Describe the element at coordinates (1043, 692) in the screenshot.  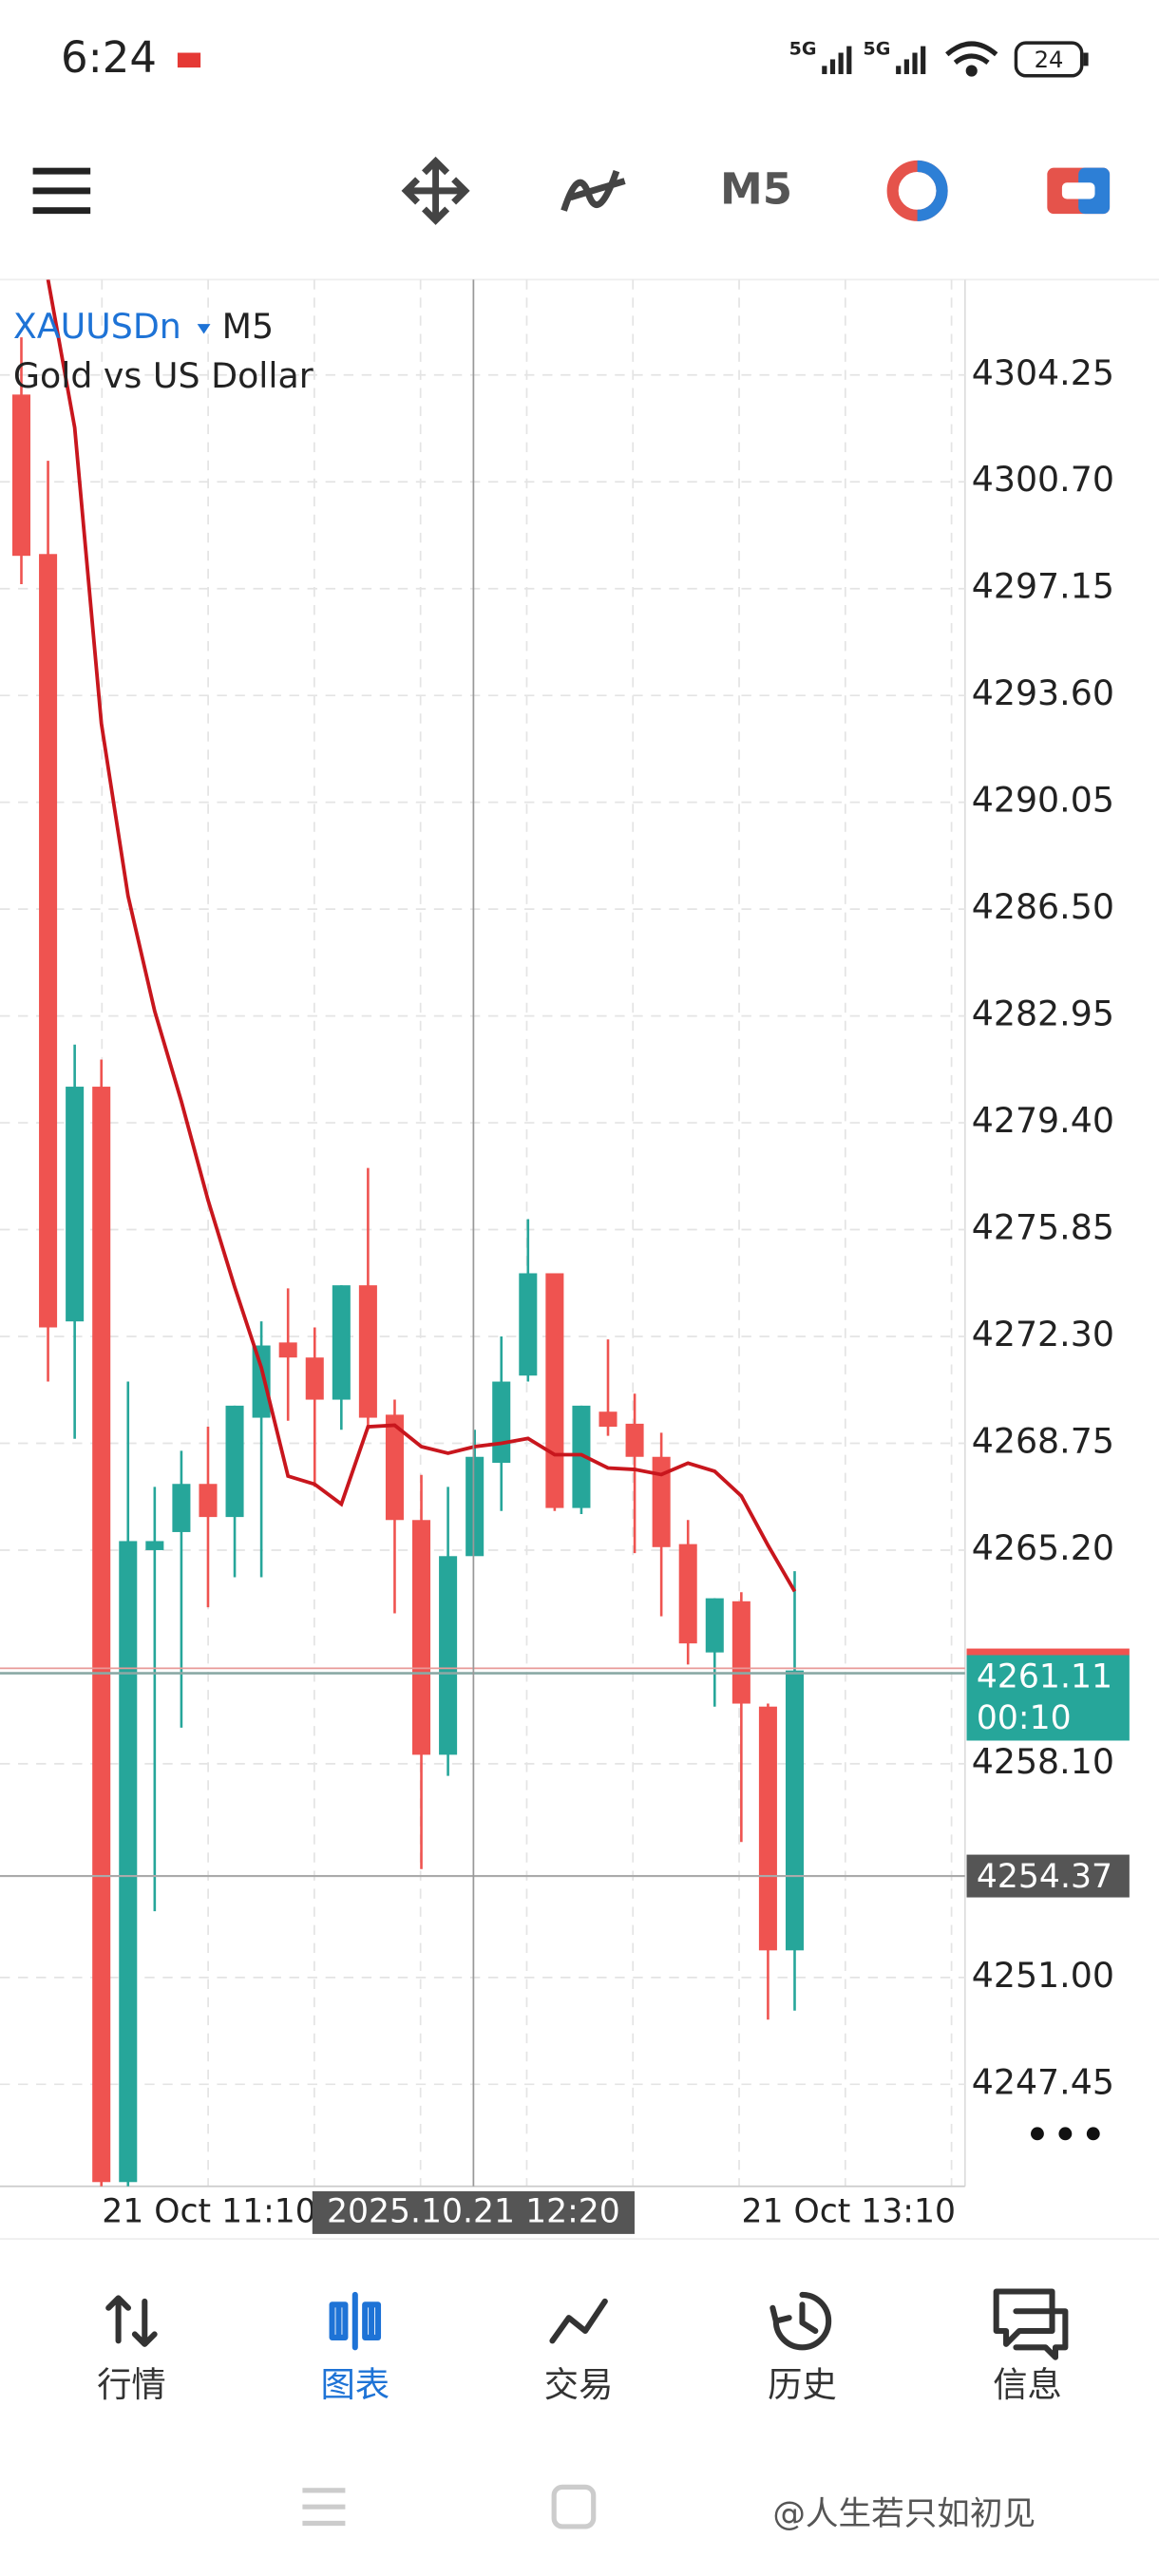
I see `y-tick-label: 4293.60` at that location.